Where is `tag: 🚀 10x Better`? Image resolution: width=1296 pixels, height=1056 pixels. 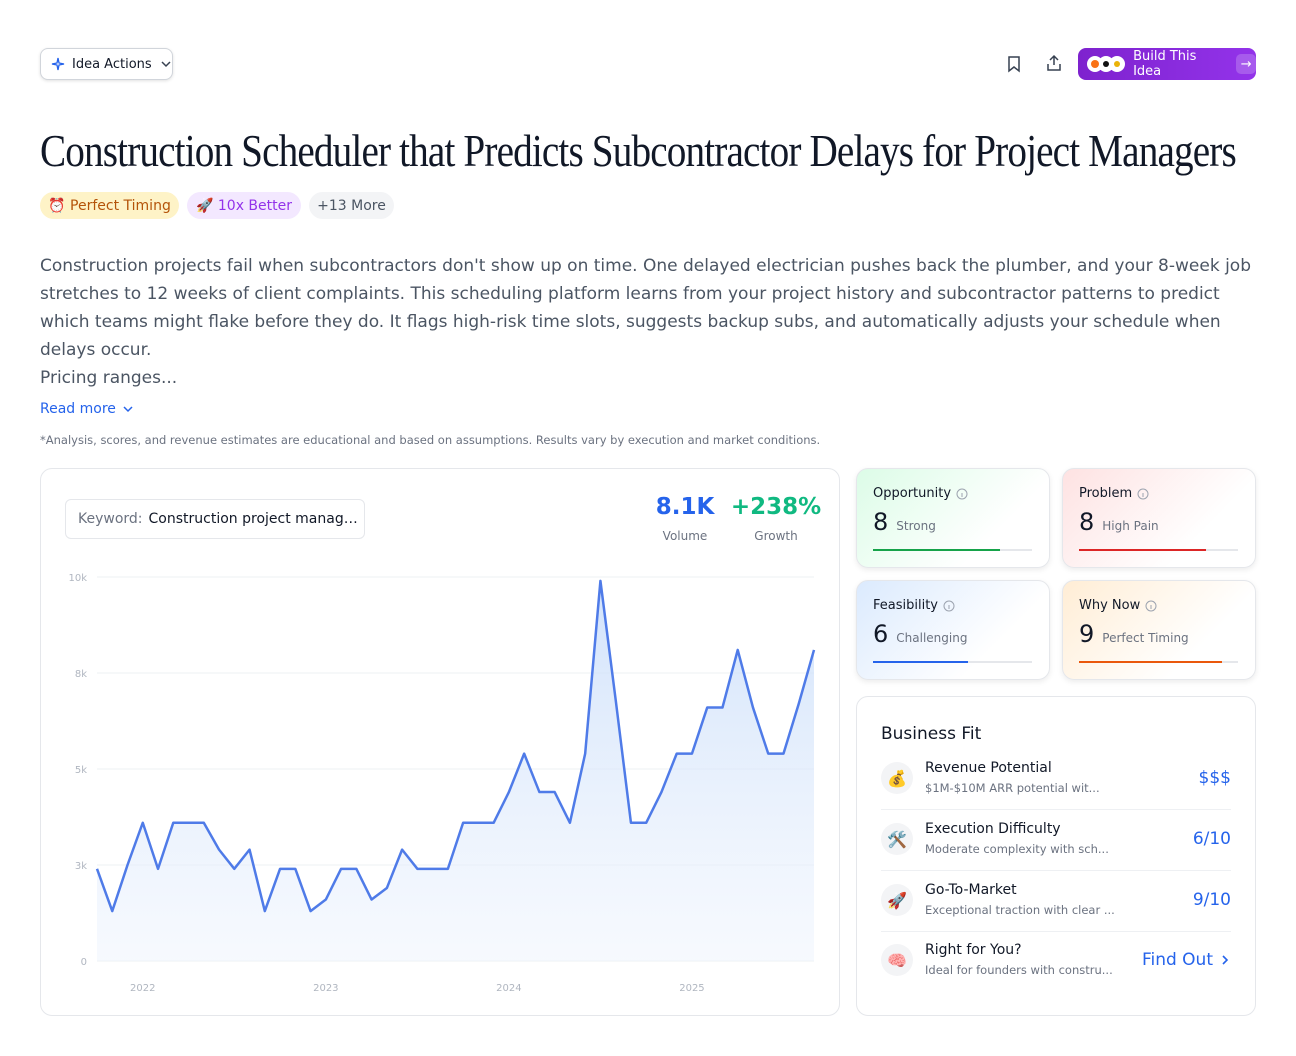 tag: 🚀 10x Better is located at coordinates (244, 205).